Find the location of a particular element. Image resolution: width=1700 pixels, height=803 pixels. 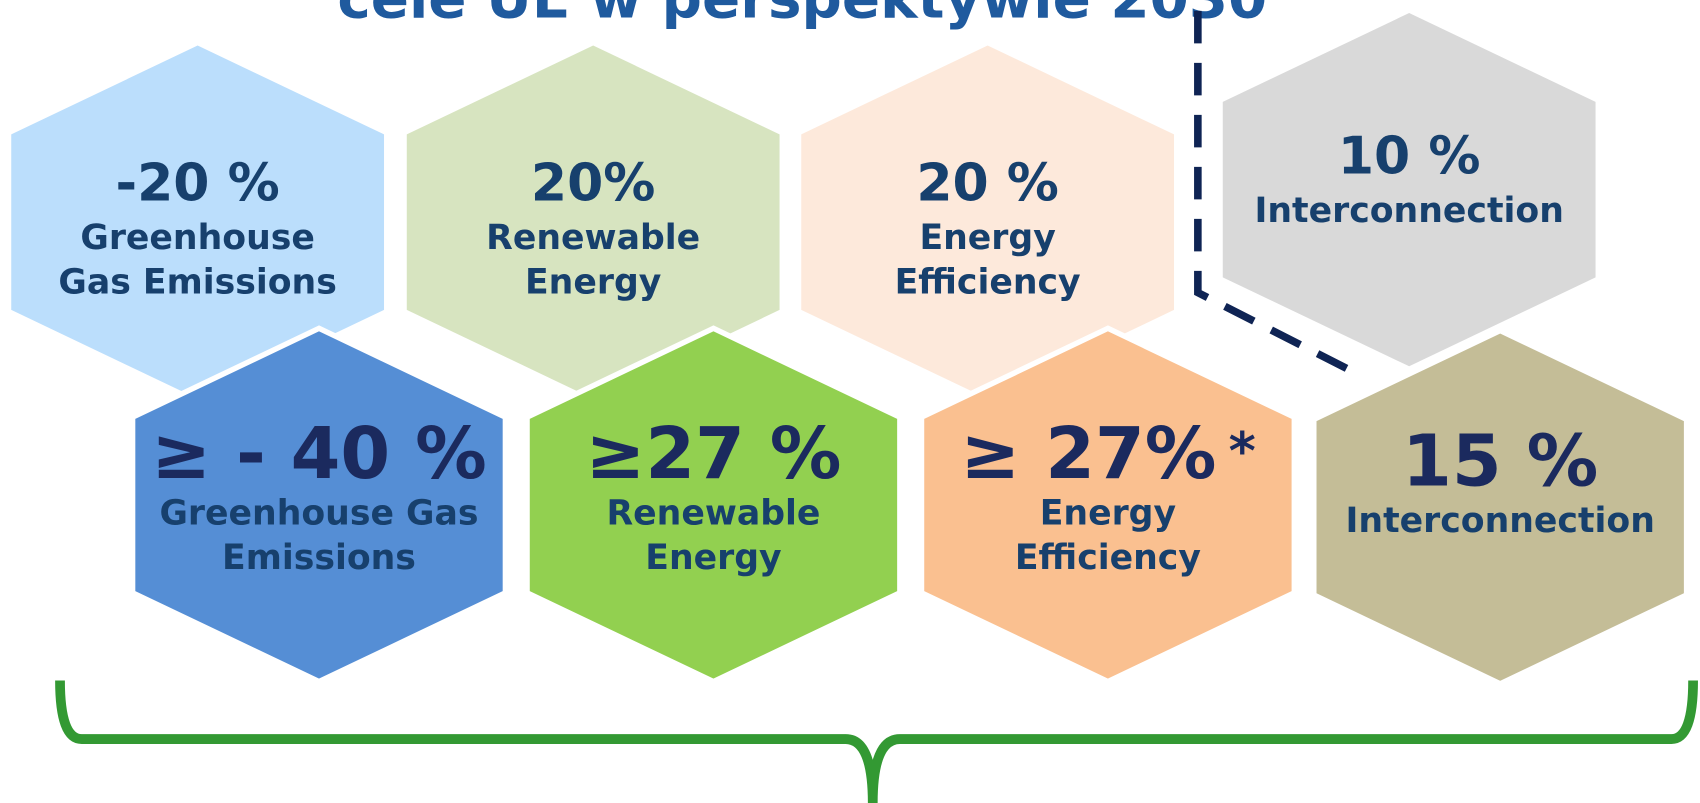

target-value: -20 % is located at coordinates (198, 183).